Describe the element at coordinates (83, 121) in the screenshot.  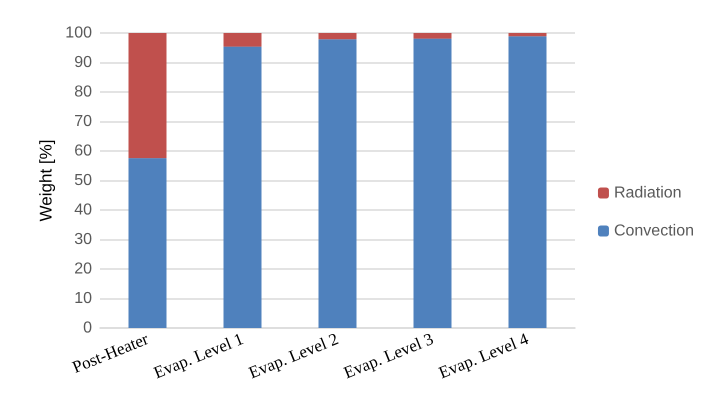
I see `y-tick-label: 70` at that location.